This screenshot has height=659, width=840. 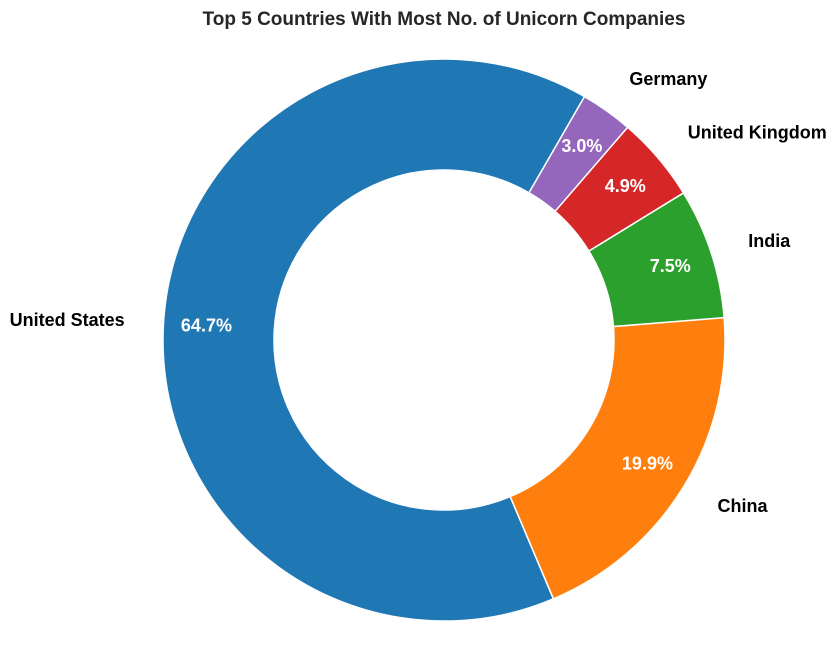 What do you see at coordinates (757, 133) in the screenshot?
I see `category-label-united-kingdom: United Kingdom` at bounding box center [757, 133].